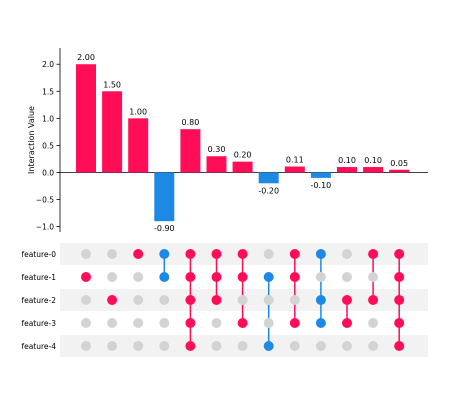  I want to click on bar-value-label: -0.90, so click(164, 228).